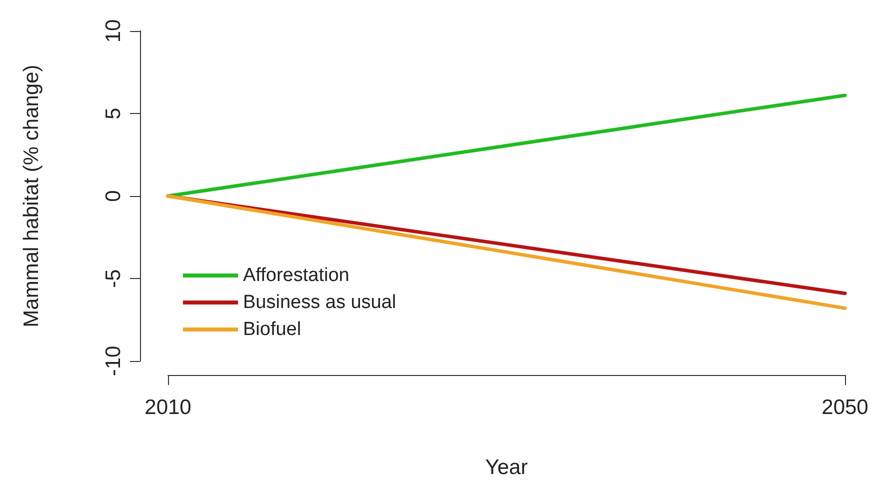 The width and height of the screenshot is (884, 502). Describe the element at coordinates (113, 278) in the screenshot. I see `y-tick-label: -5` at that location.